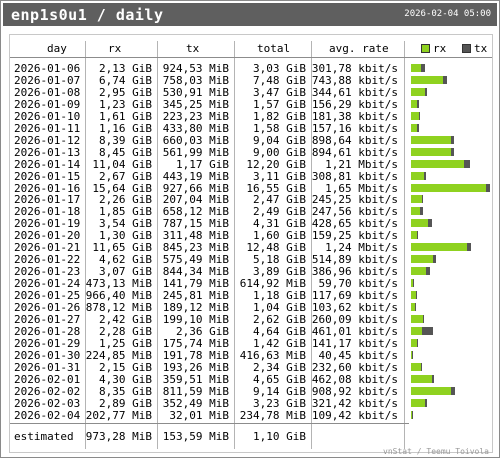 The width and height of the screenshot is (500, 458). Describe the element at coordinates (47, 307) in the screenshot. I see `cell-day: 2026-01-26` at that location.